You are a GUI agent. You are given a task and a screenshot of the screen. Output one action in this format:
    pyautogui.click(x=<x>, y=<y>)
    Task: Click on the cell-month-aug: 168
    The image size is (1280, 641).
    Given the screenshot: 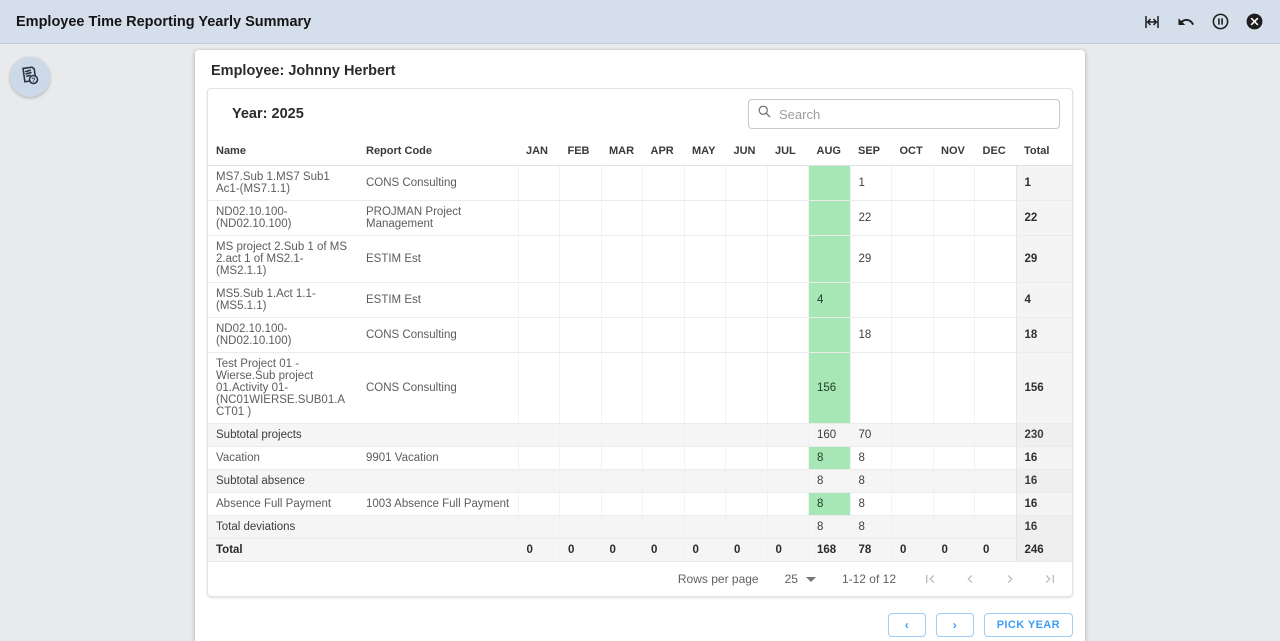 What is the action you would take?
    pyautogui.click(x=829, y=550)
    